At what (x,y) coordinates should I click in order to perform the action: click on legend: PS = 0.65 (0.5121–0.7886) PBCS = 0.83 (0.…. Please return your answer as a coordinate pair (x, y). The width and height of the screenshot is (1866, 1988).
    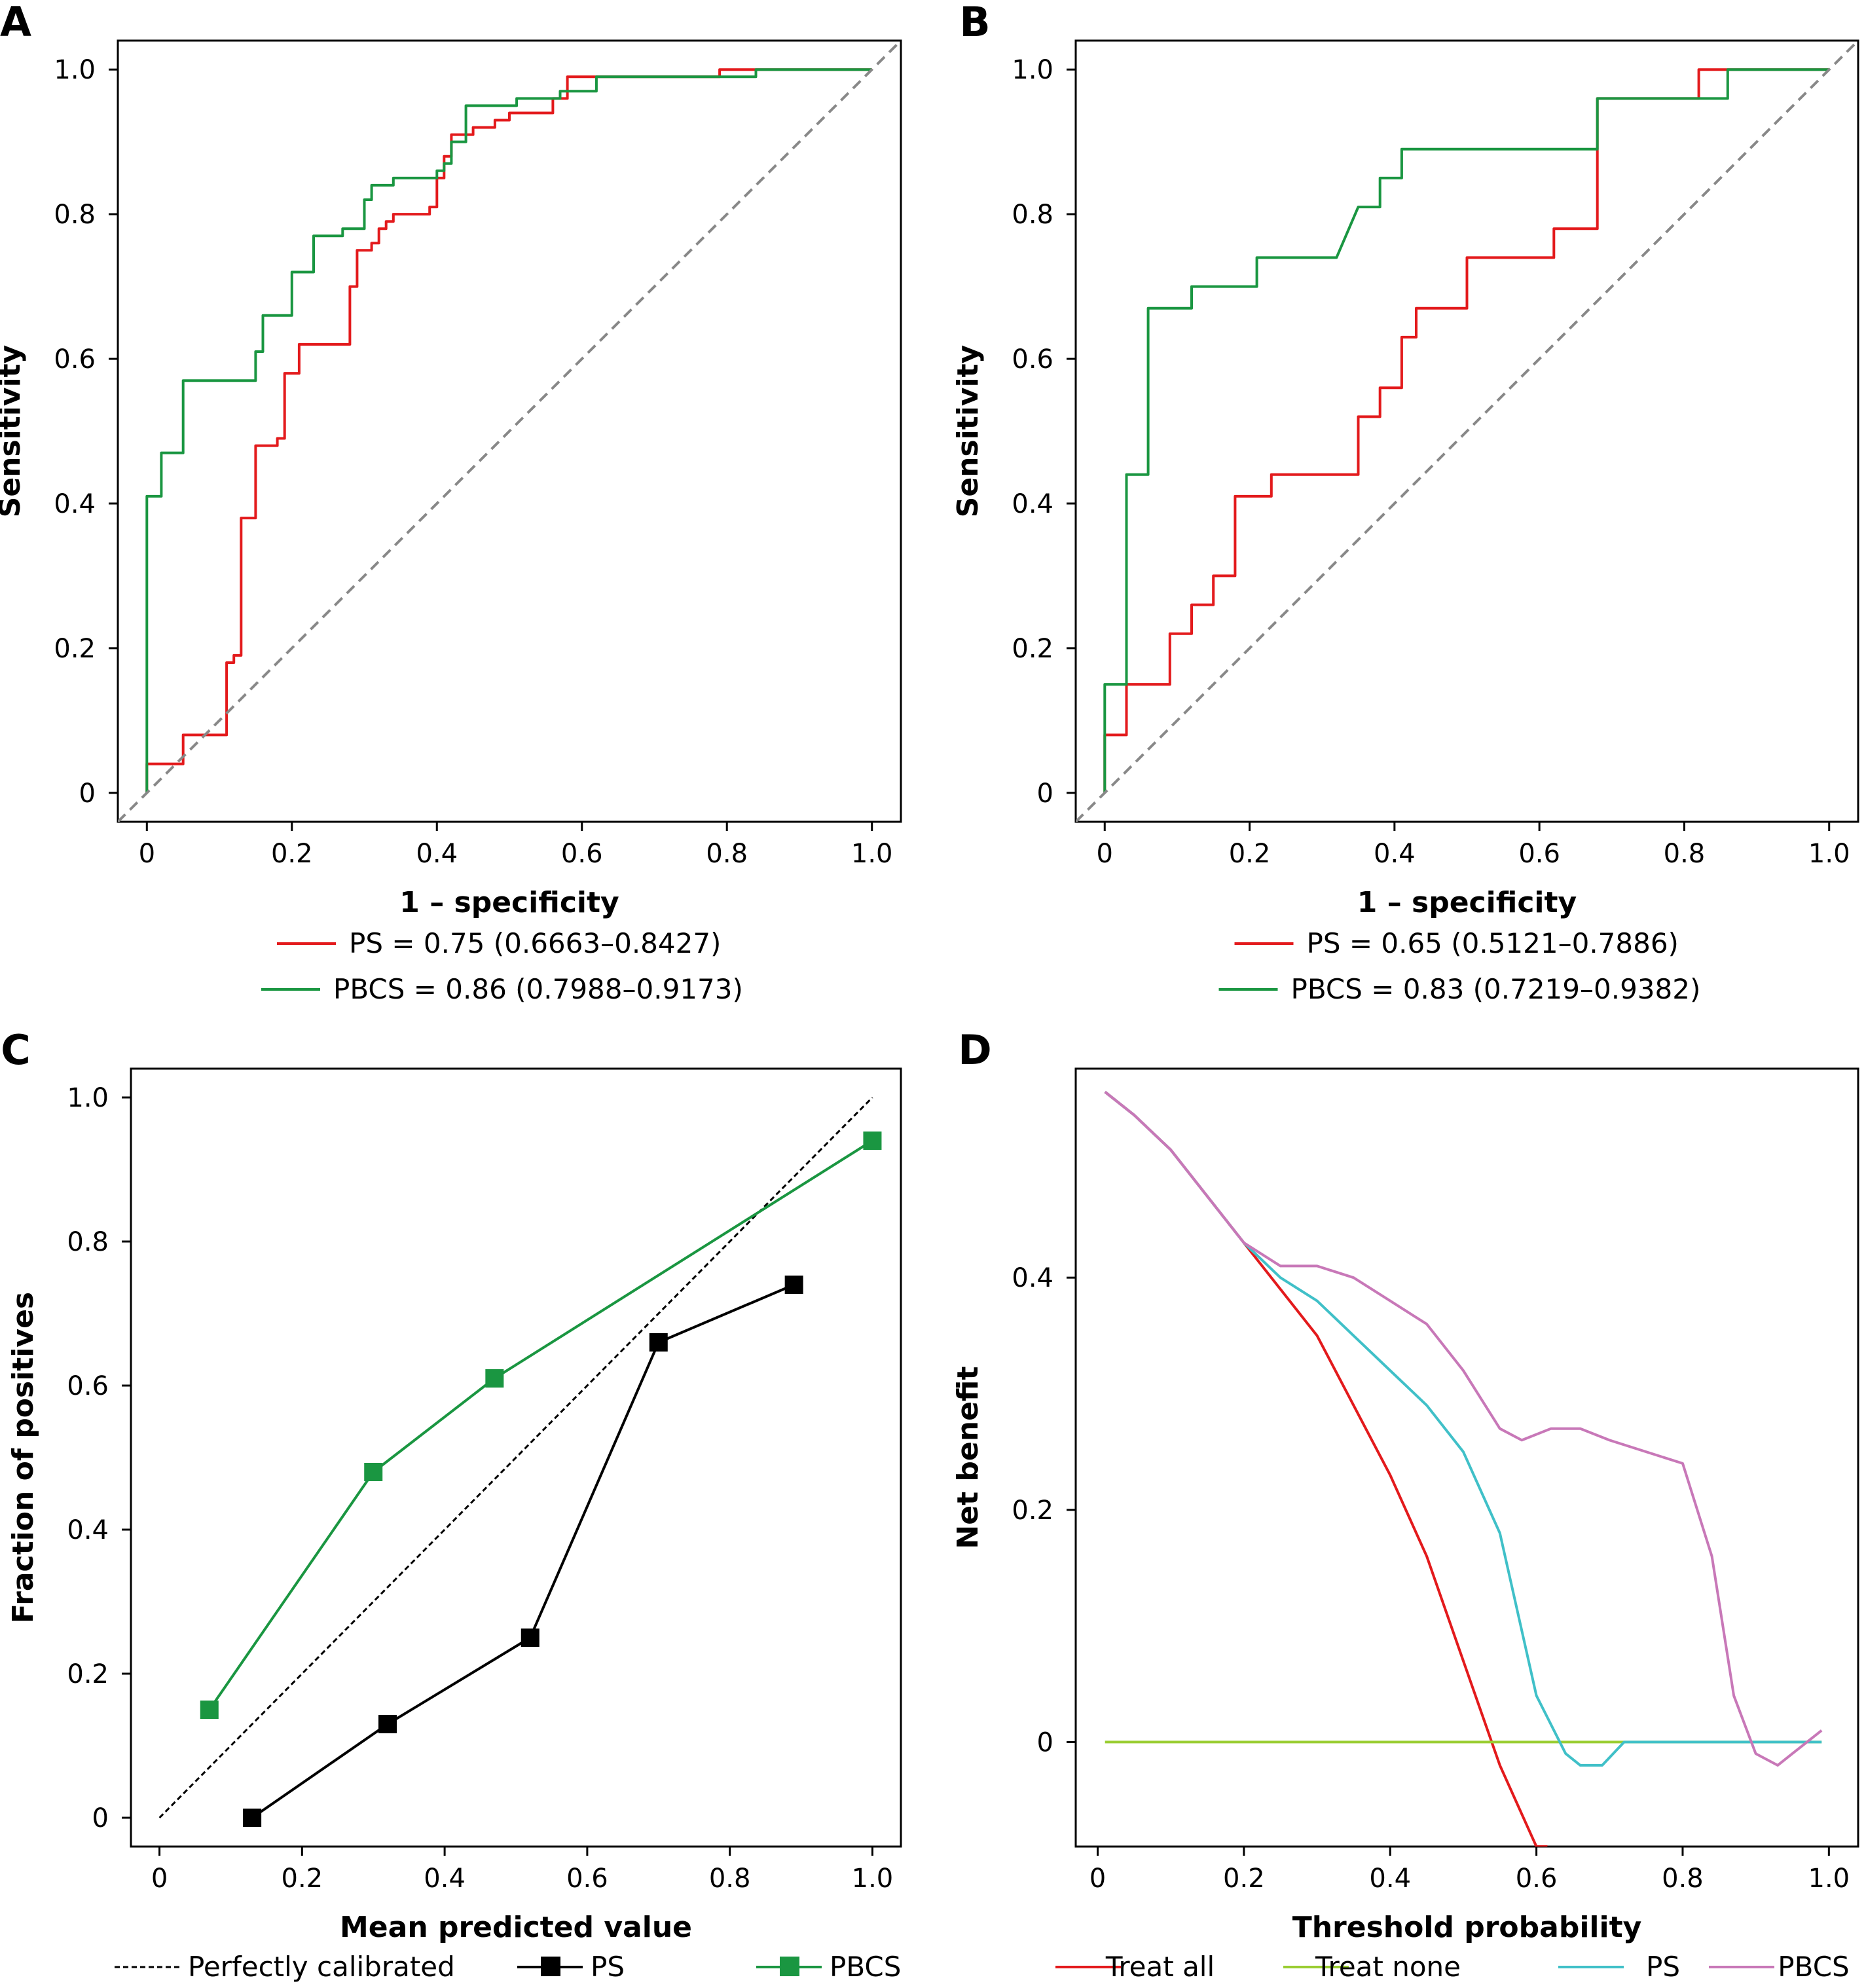
    Looking at the image, I should click on (1459, 966).